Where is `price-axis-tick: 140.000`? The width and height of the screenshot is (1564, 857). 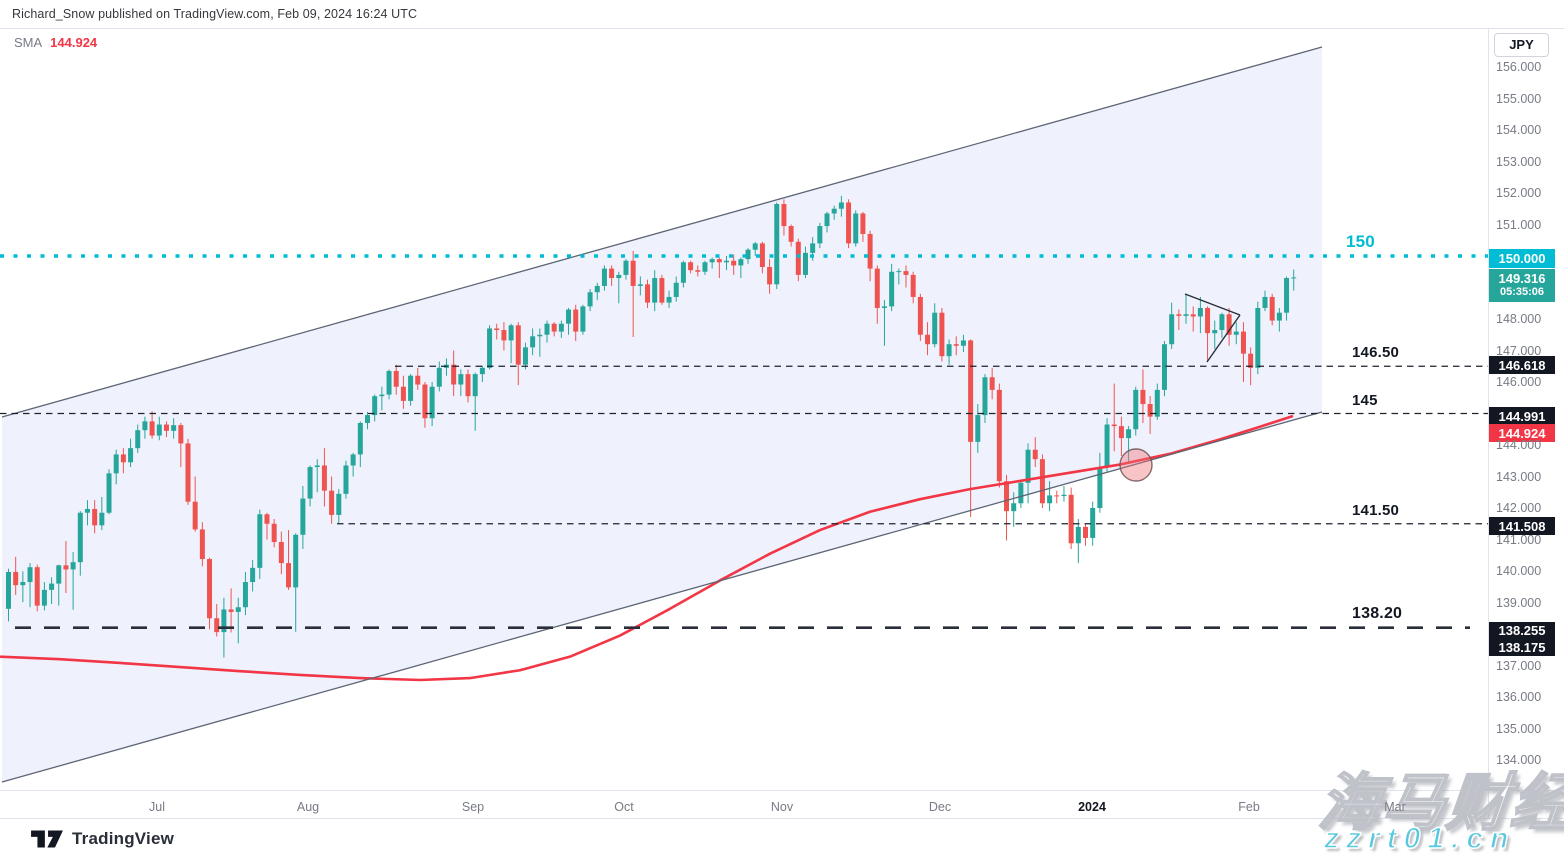 price-axis-tick: 140.000 is located at coordinates (1519, 571).